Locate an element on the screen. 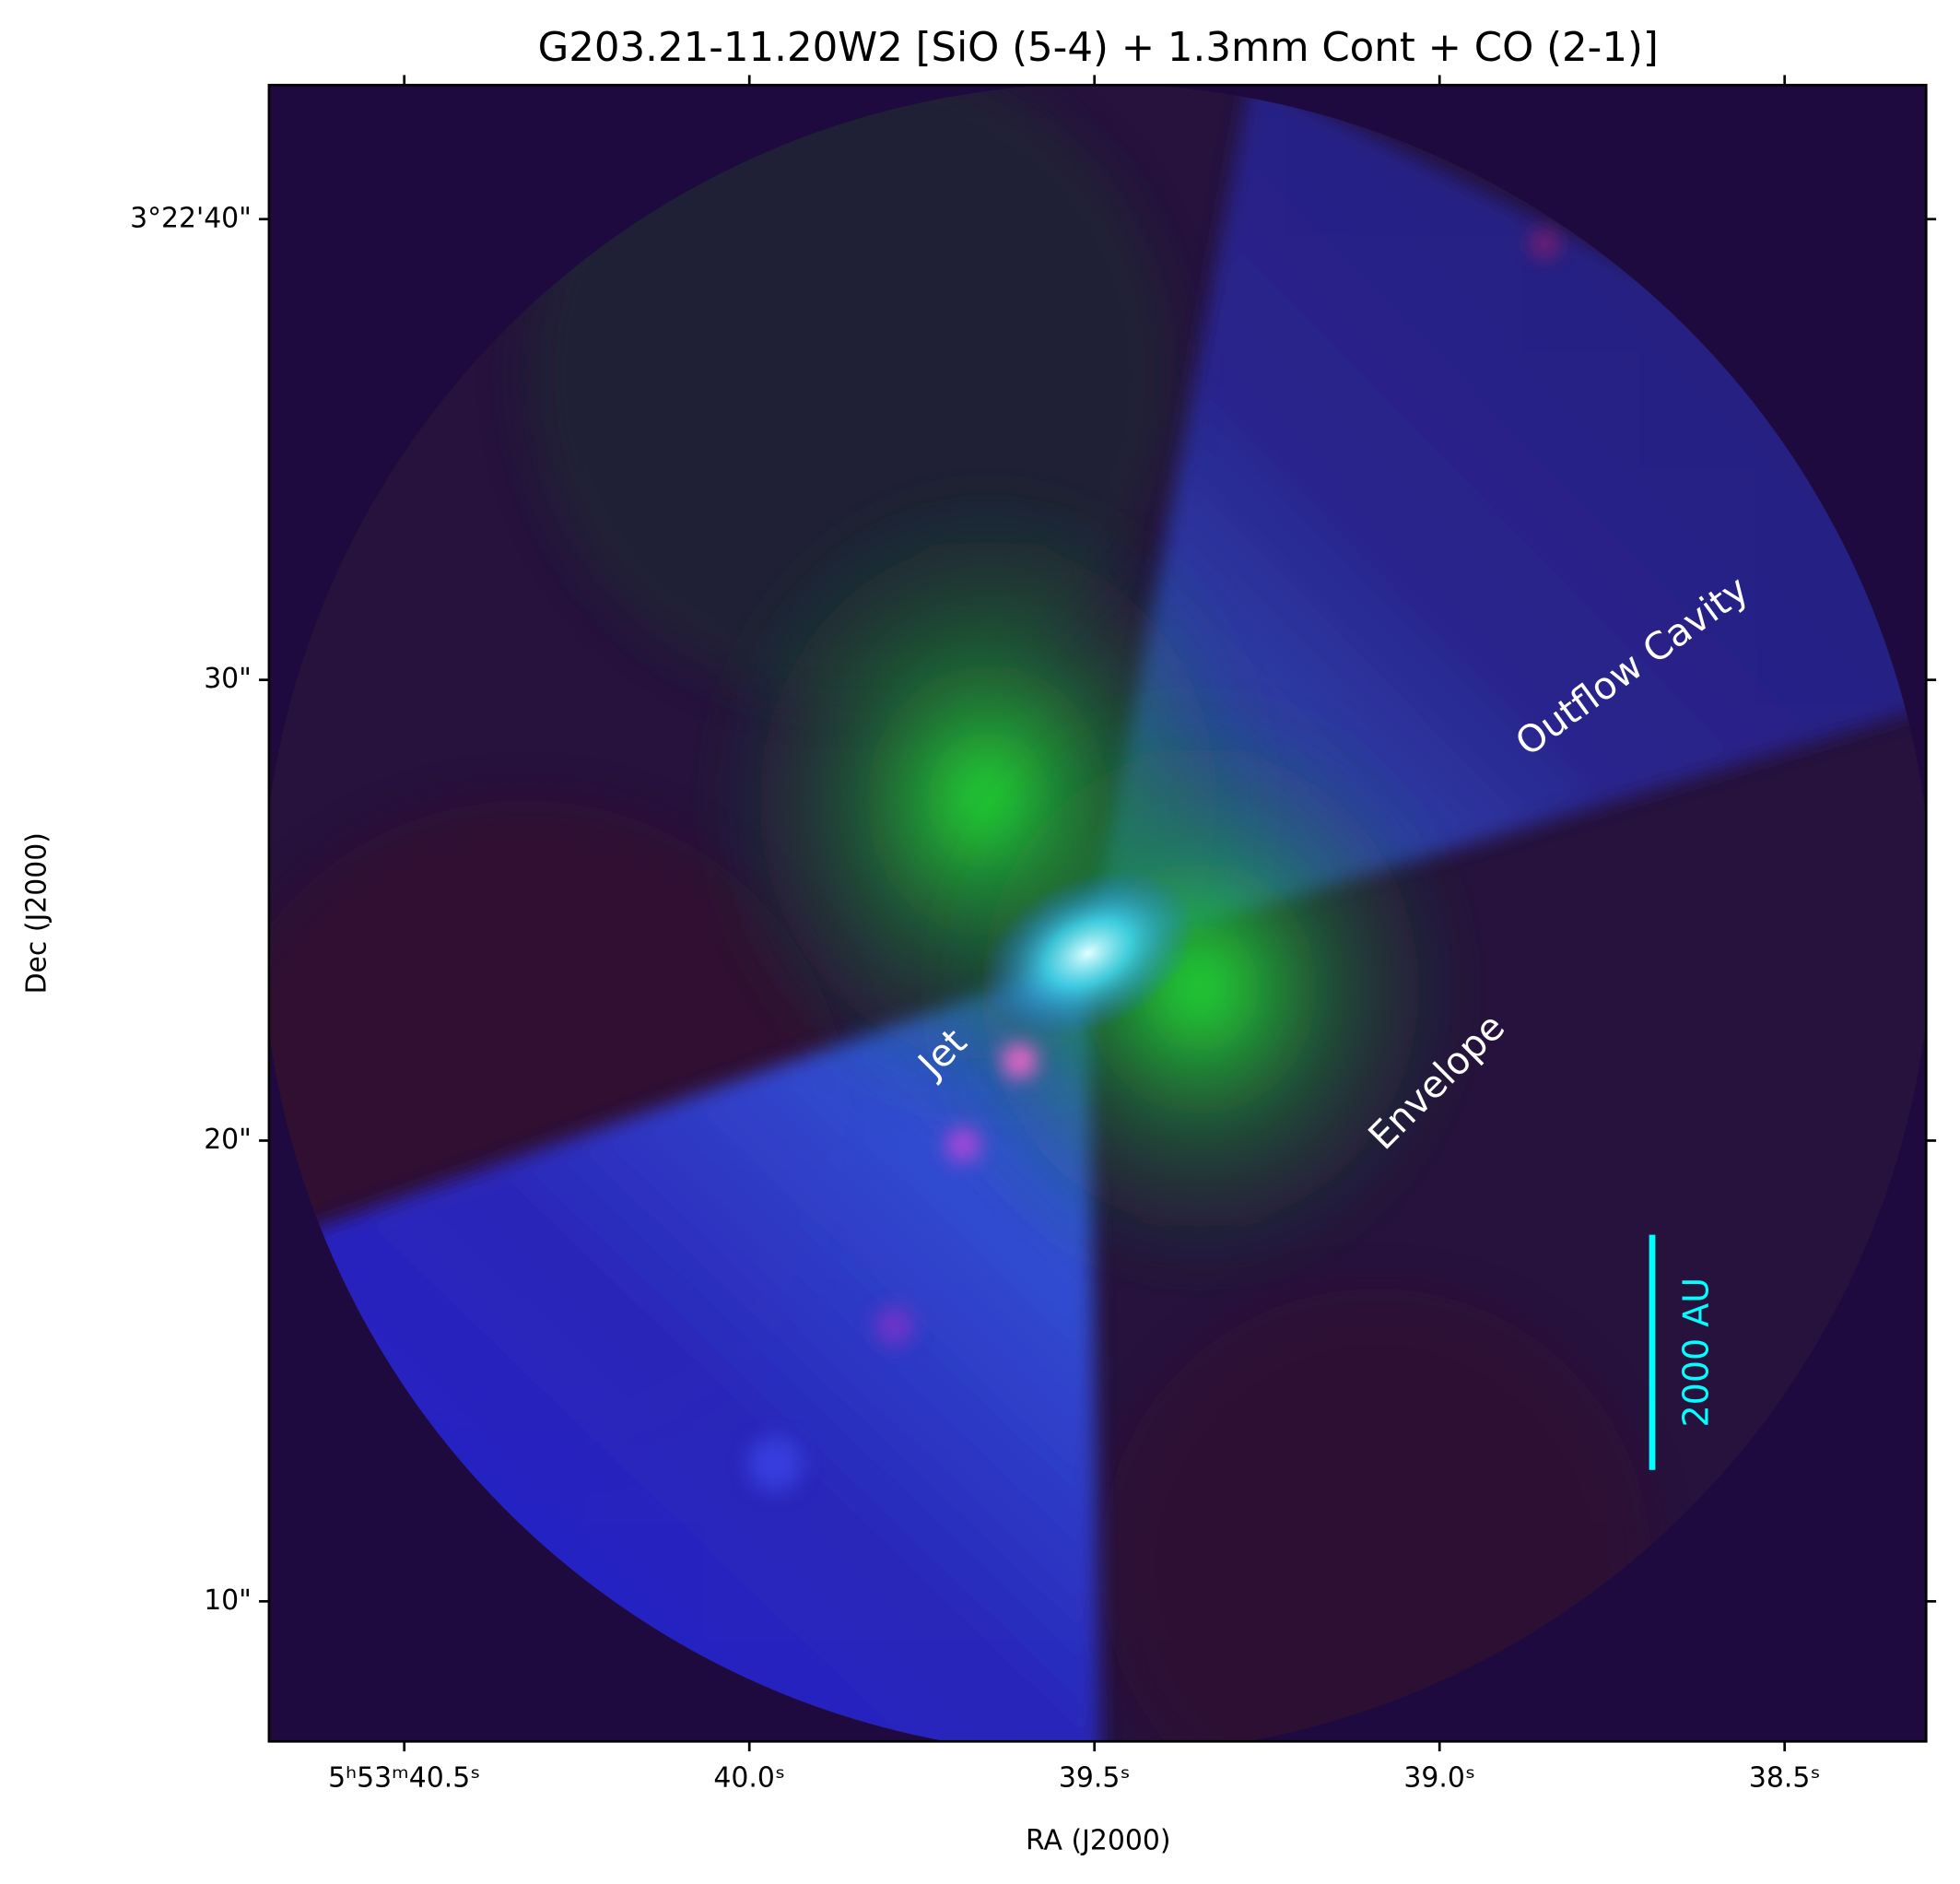  x-tick-label: 5ʰ53ᵐ40.5ˢ is located at coordinates (404, 1777).